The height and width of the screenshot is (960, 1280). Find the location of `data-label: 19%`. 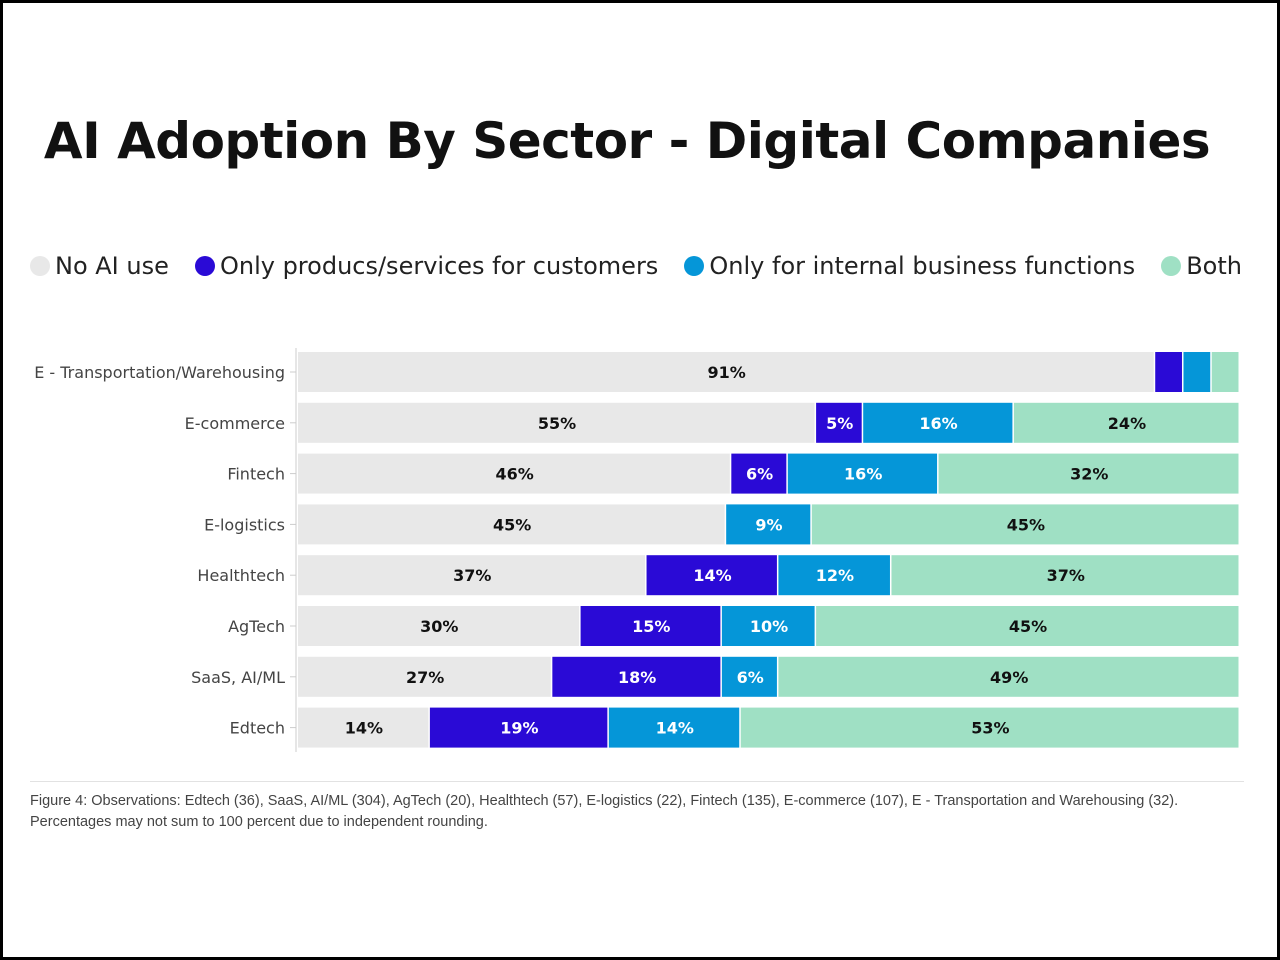

data-label: 19% is located at coordinates (519, 728).